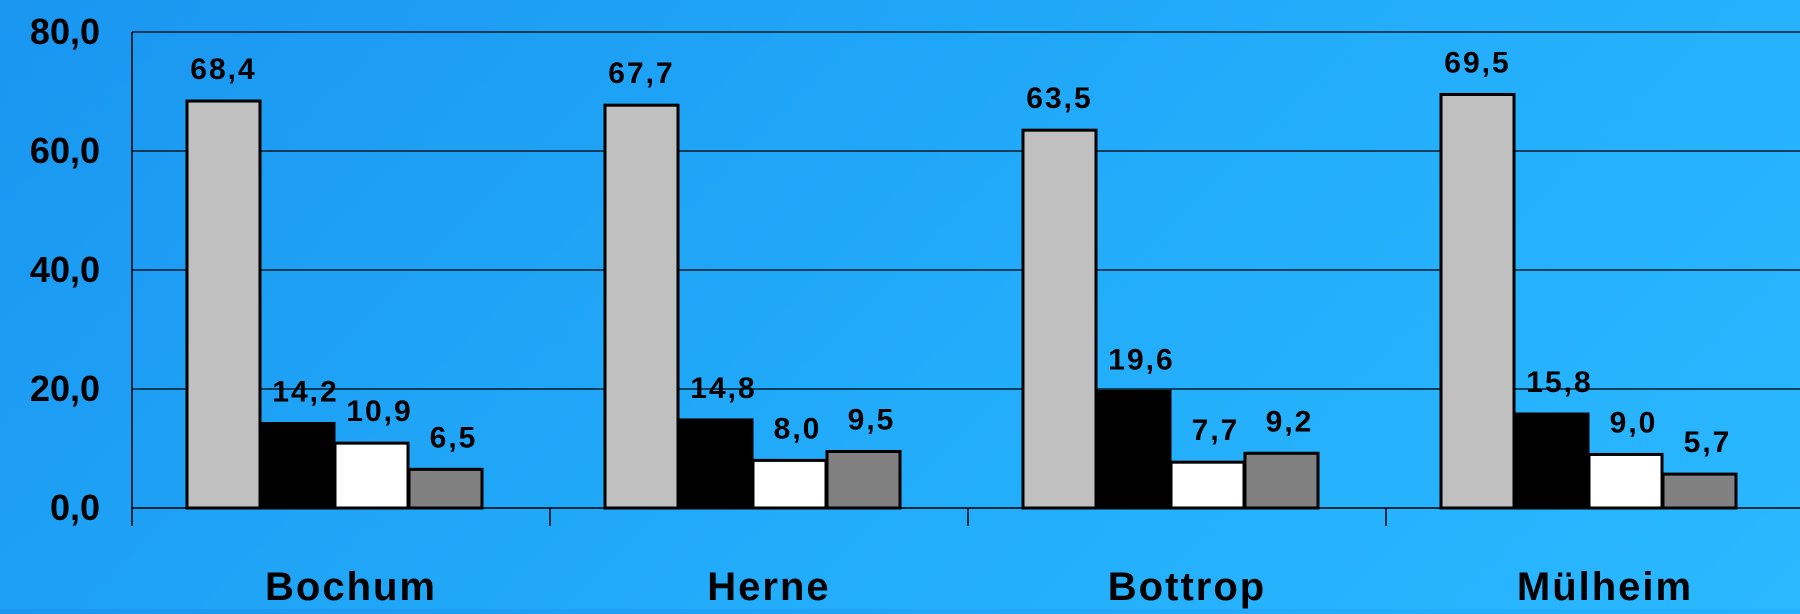 Image resolution: width=1800 pixels, height=614 pixels. Describe the element at coordinates (1477, 62) in the screenshot. I see `data-label: 69,5` at that location.